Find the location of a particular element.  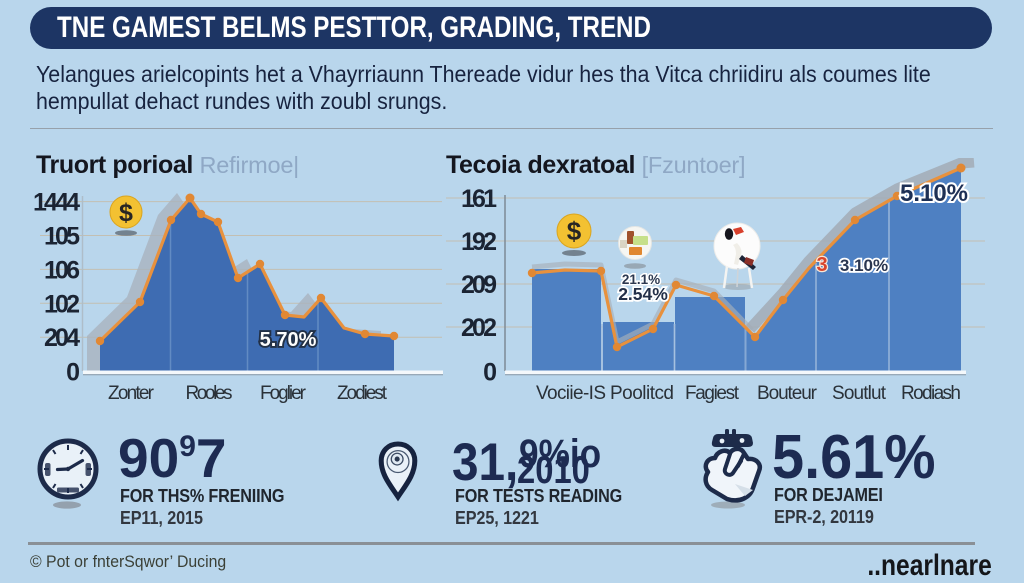

svg-text: 106 is located at coordinates (62, 270).